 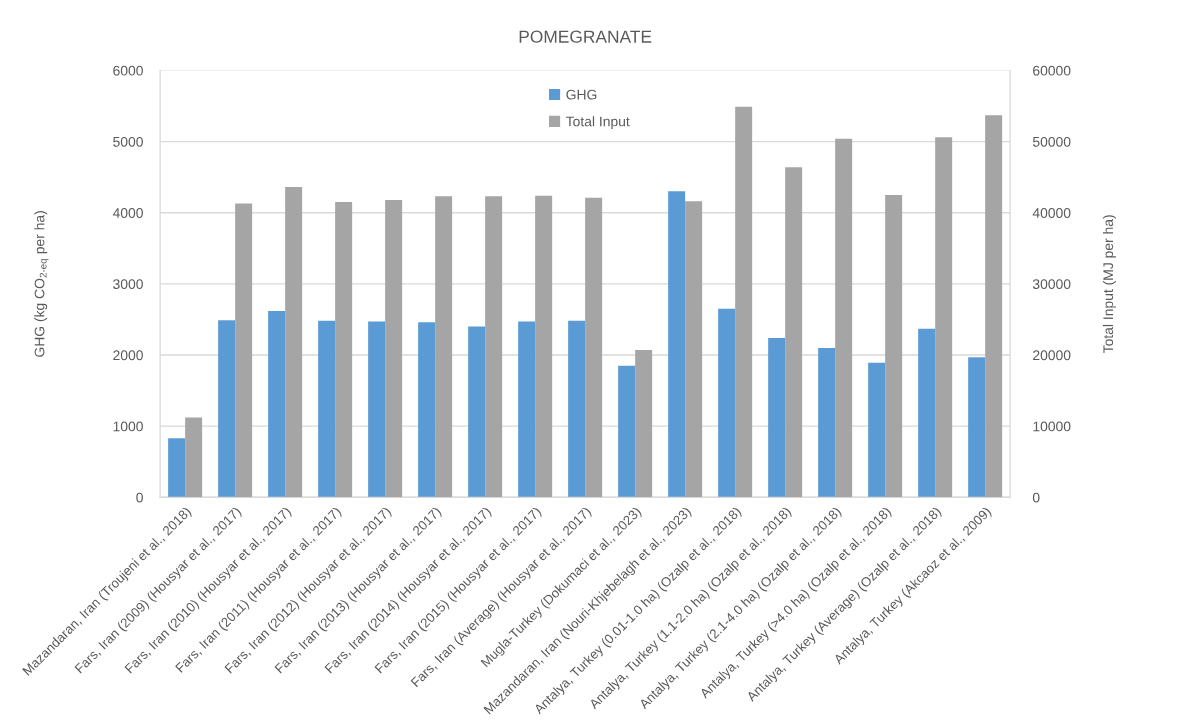 I want to click on y2-tick-label: 0, so click(x=1036, y=497).